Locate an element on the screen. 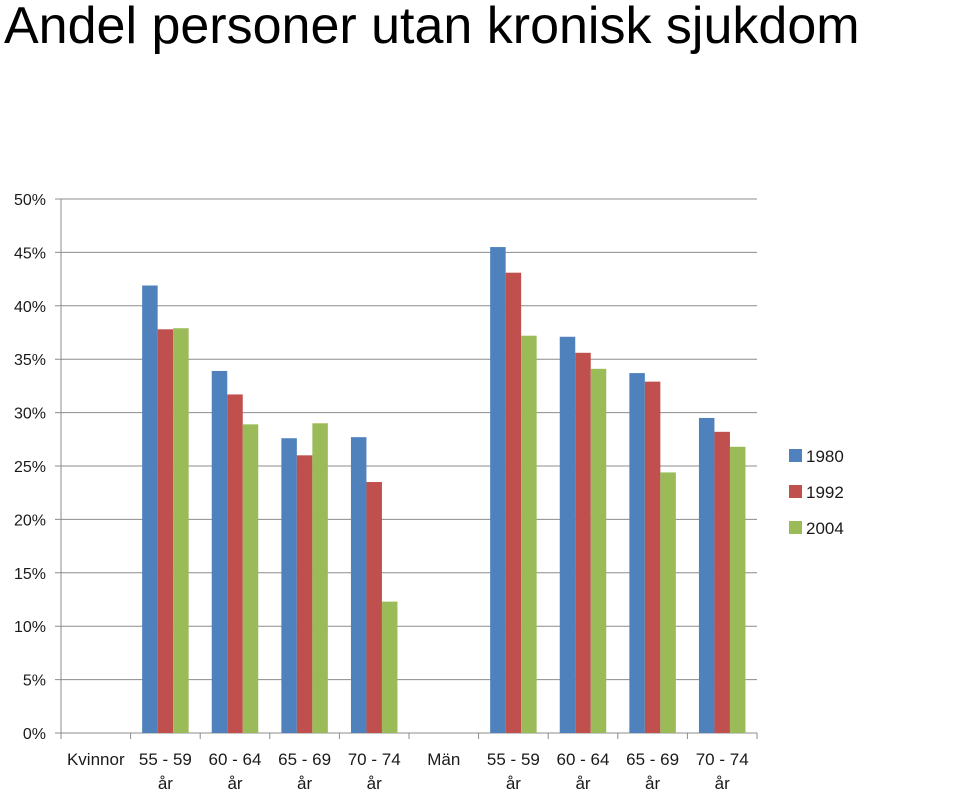 This screenshot has height=792, width=960. y-tick-label: 25% is located at coordinates (30, 467).